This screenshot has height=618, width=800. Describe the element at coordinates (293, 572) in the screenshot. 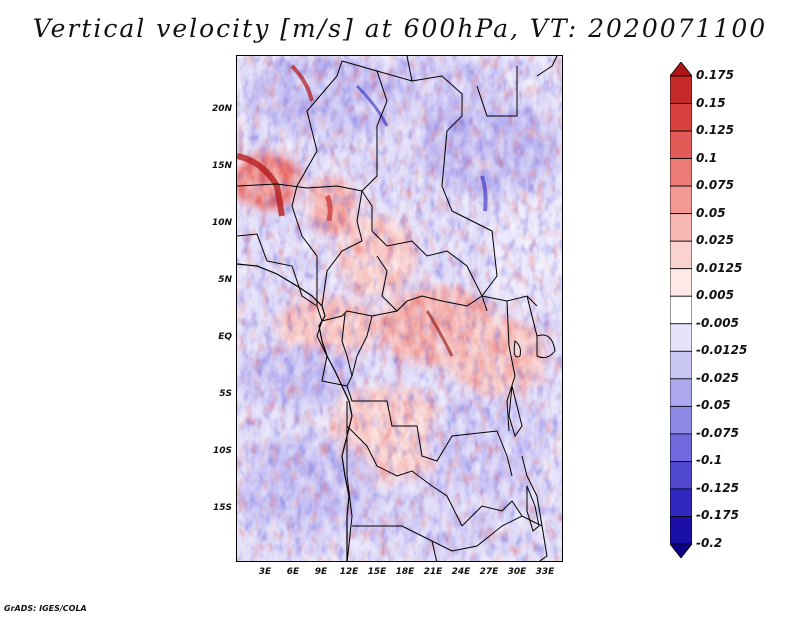

I see `lon-label-6e: 6E` at that location.